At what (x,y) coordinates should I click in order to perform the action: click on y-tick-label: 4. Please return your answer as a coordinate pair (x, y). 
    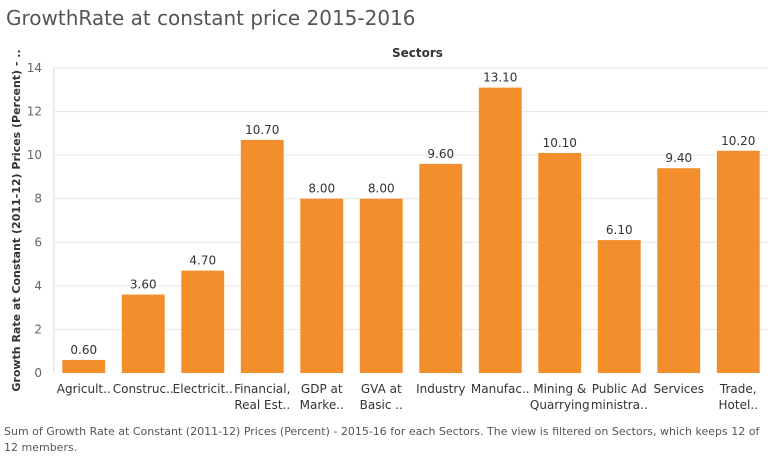
    Looking at the image, I should click on (38, 286).